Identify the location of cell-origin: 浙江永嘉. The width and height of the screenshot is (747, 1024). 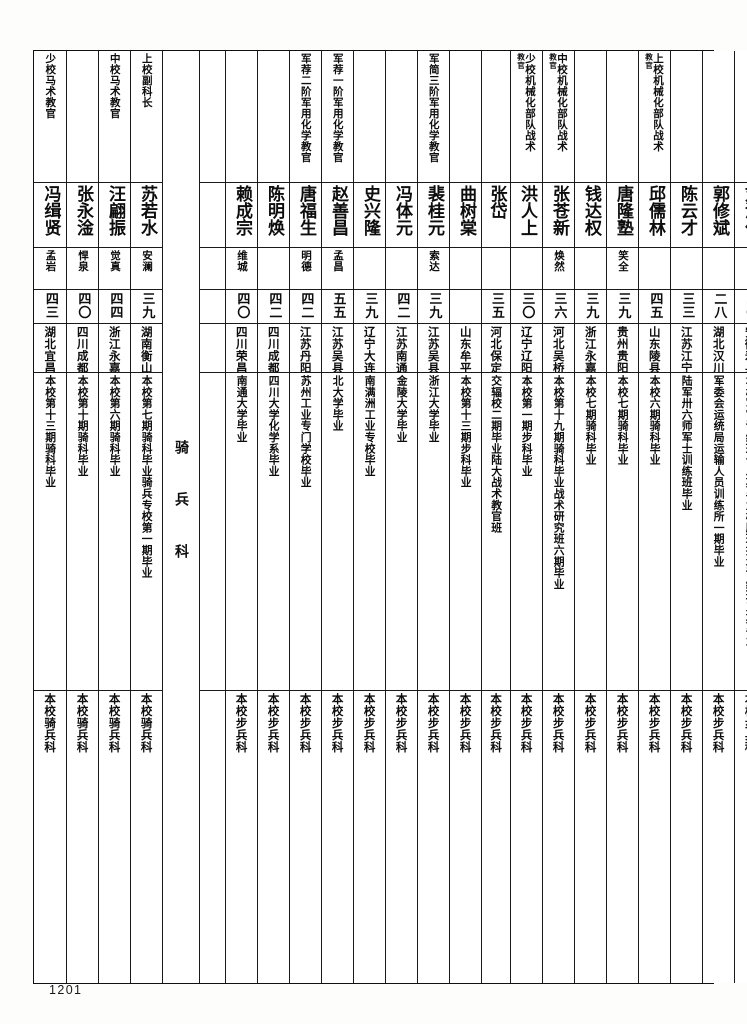
(114, 347).